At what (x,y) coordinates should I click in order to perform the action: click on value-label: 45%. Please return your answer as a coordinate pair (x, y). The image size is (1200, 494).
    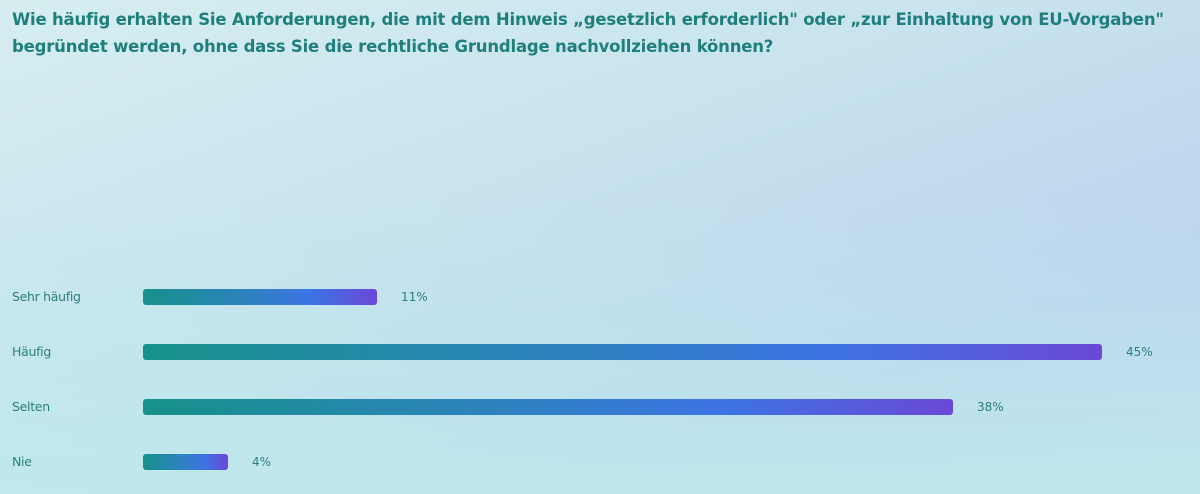
    Looking at the image, I should click on (1139, 352).